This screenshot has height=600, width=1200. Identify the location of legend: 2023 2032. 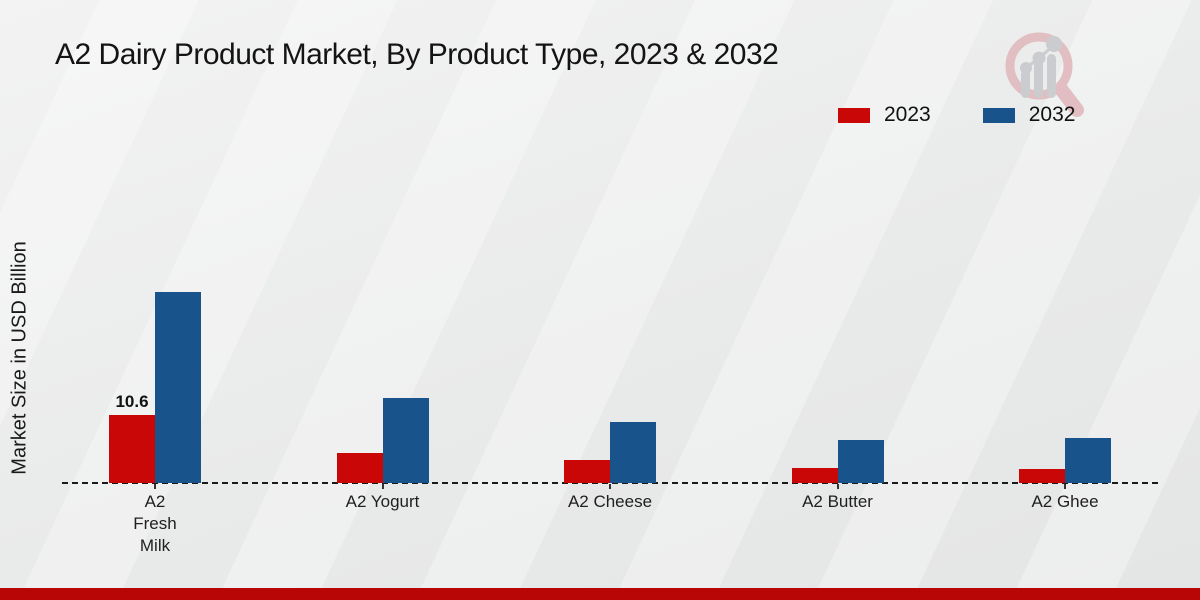
(956, 115).